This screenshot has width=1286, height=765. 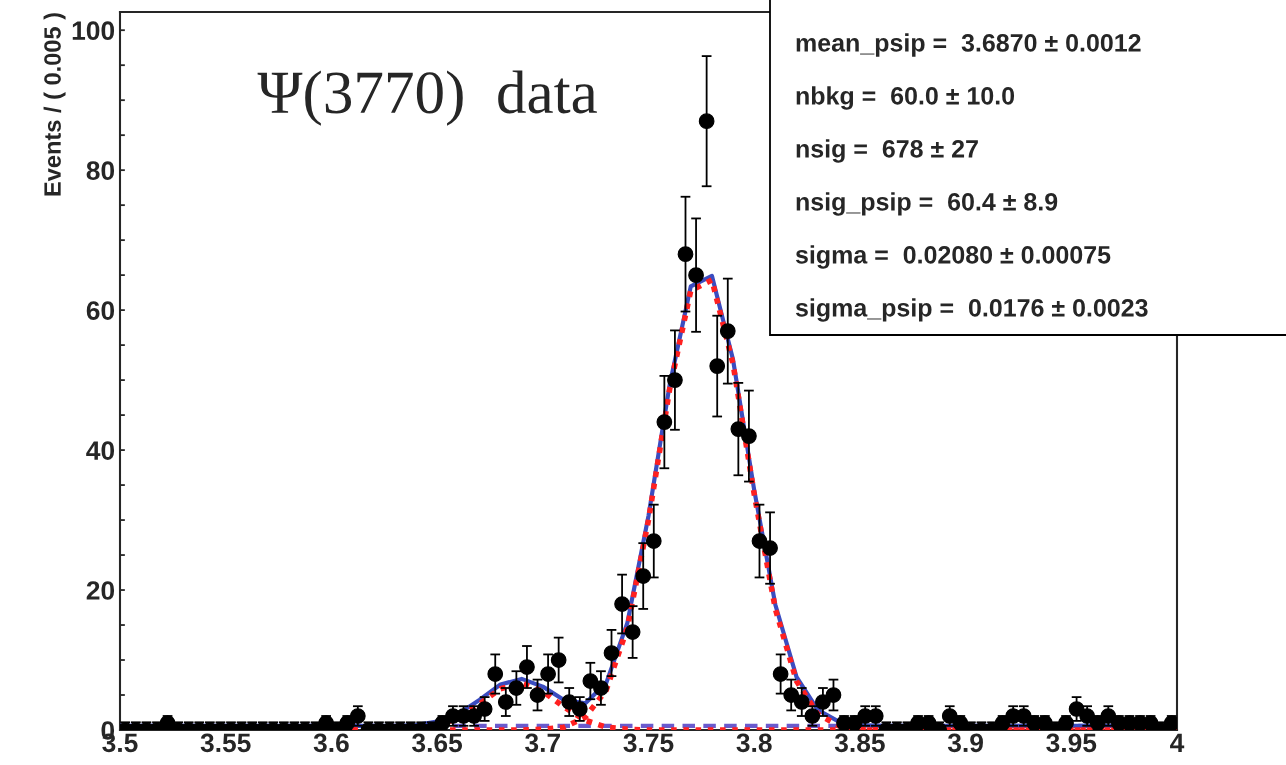 I want to click on y-tick-label: 100, so click(x=93, y=31).